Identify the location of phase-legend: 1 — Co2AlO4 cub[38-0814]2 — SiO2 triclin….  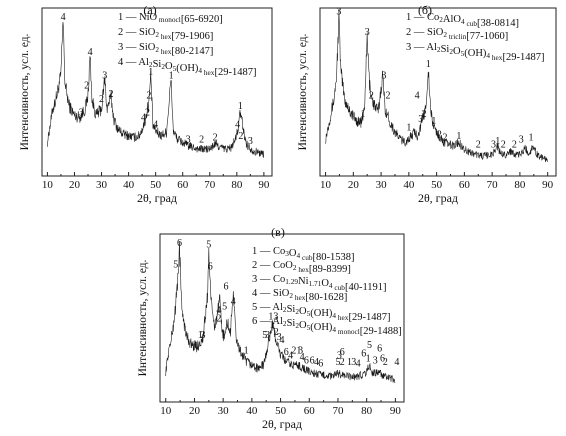
(475, 37).